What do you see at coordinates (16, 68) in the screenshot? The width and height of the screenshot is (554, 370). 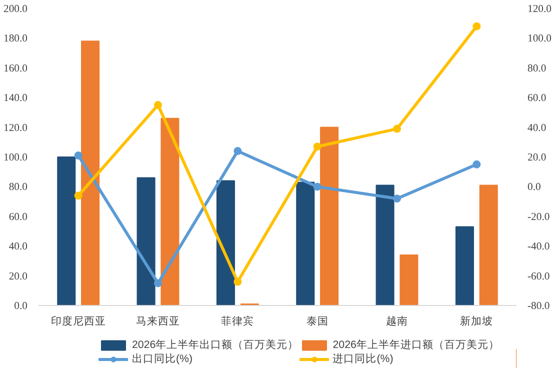 I see `y-tick-label: 160.0` at bounding box center [16, 68].